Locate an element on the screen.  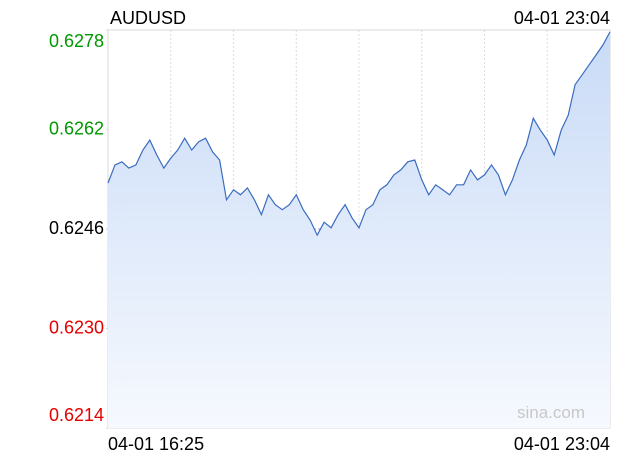
x-tick-label: 04-01 16:25 is located at coordinates (156, 444).